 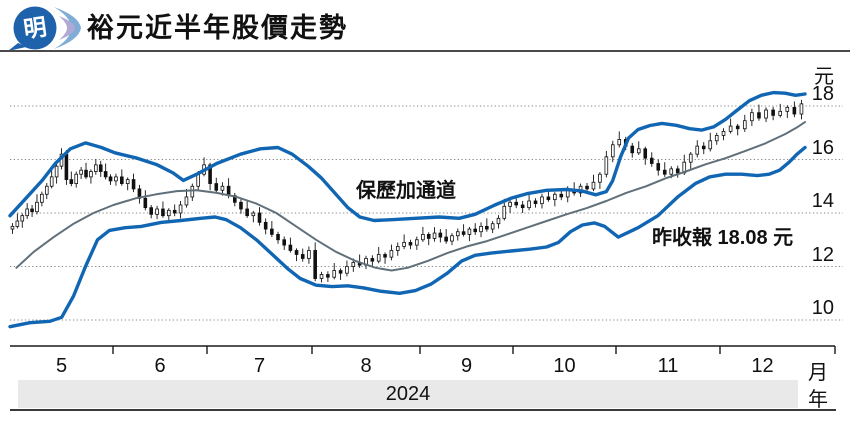 I want to click on month-tick-label: 12, so click(x=762, y=366).